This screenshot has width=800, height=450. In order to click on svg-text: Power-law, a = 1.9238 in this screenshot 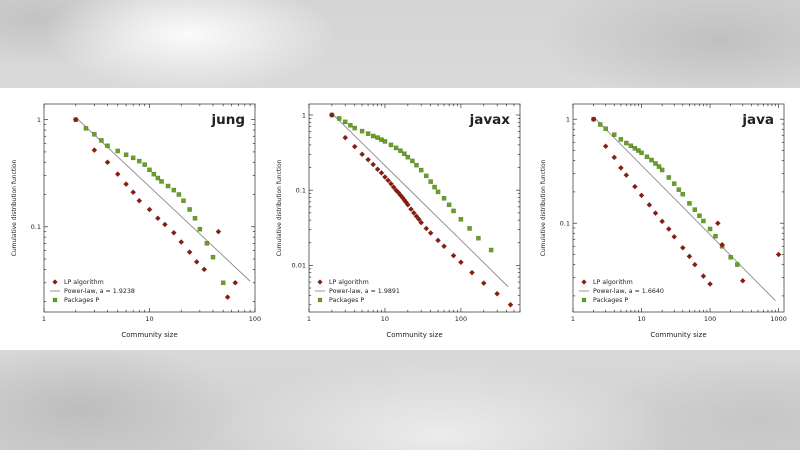, I will do `click(99, 291)`.